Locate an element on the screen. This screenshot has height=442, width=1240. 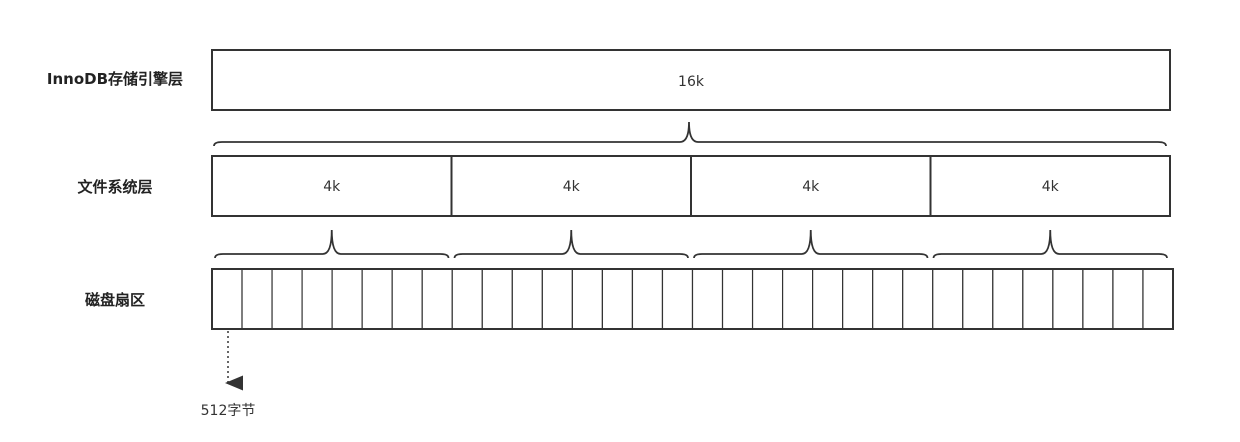
filesystem-to-disk-braces is located at coordinates (691, 244).